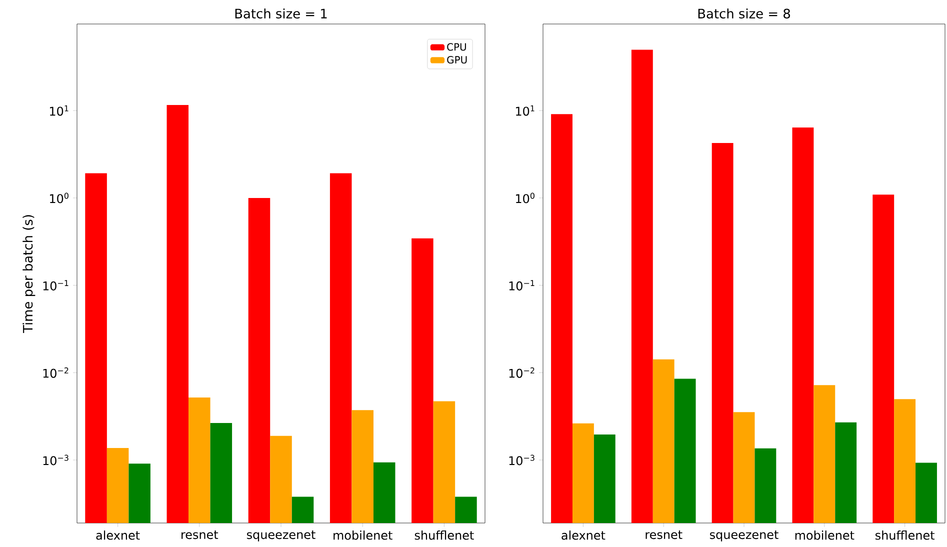 Image resolution: width=947 pixels, height=547 pixels. Describe the element at coordinates (456, 47) in the screenshot. I see `legend-label: CPU` at that location.